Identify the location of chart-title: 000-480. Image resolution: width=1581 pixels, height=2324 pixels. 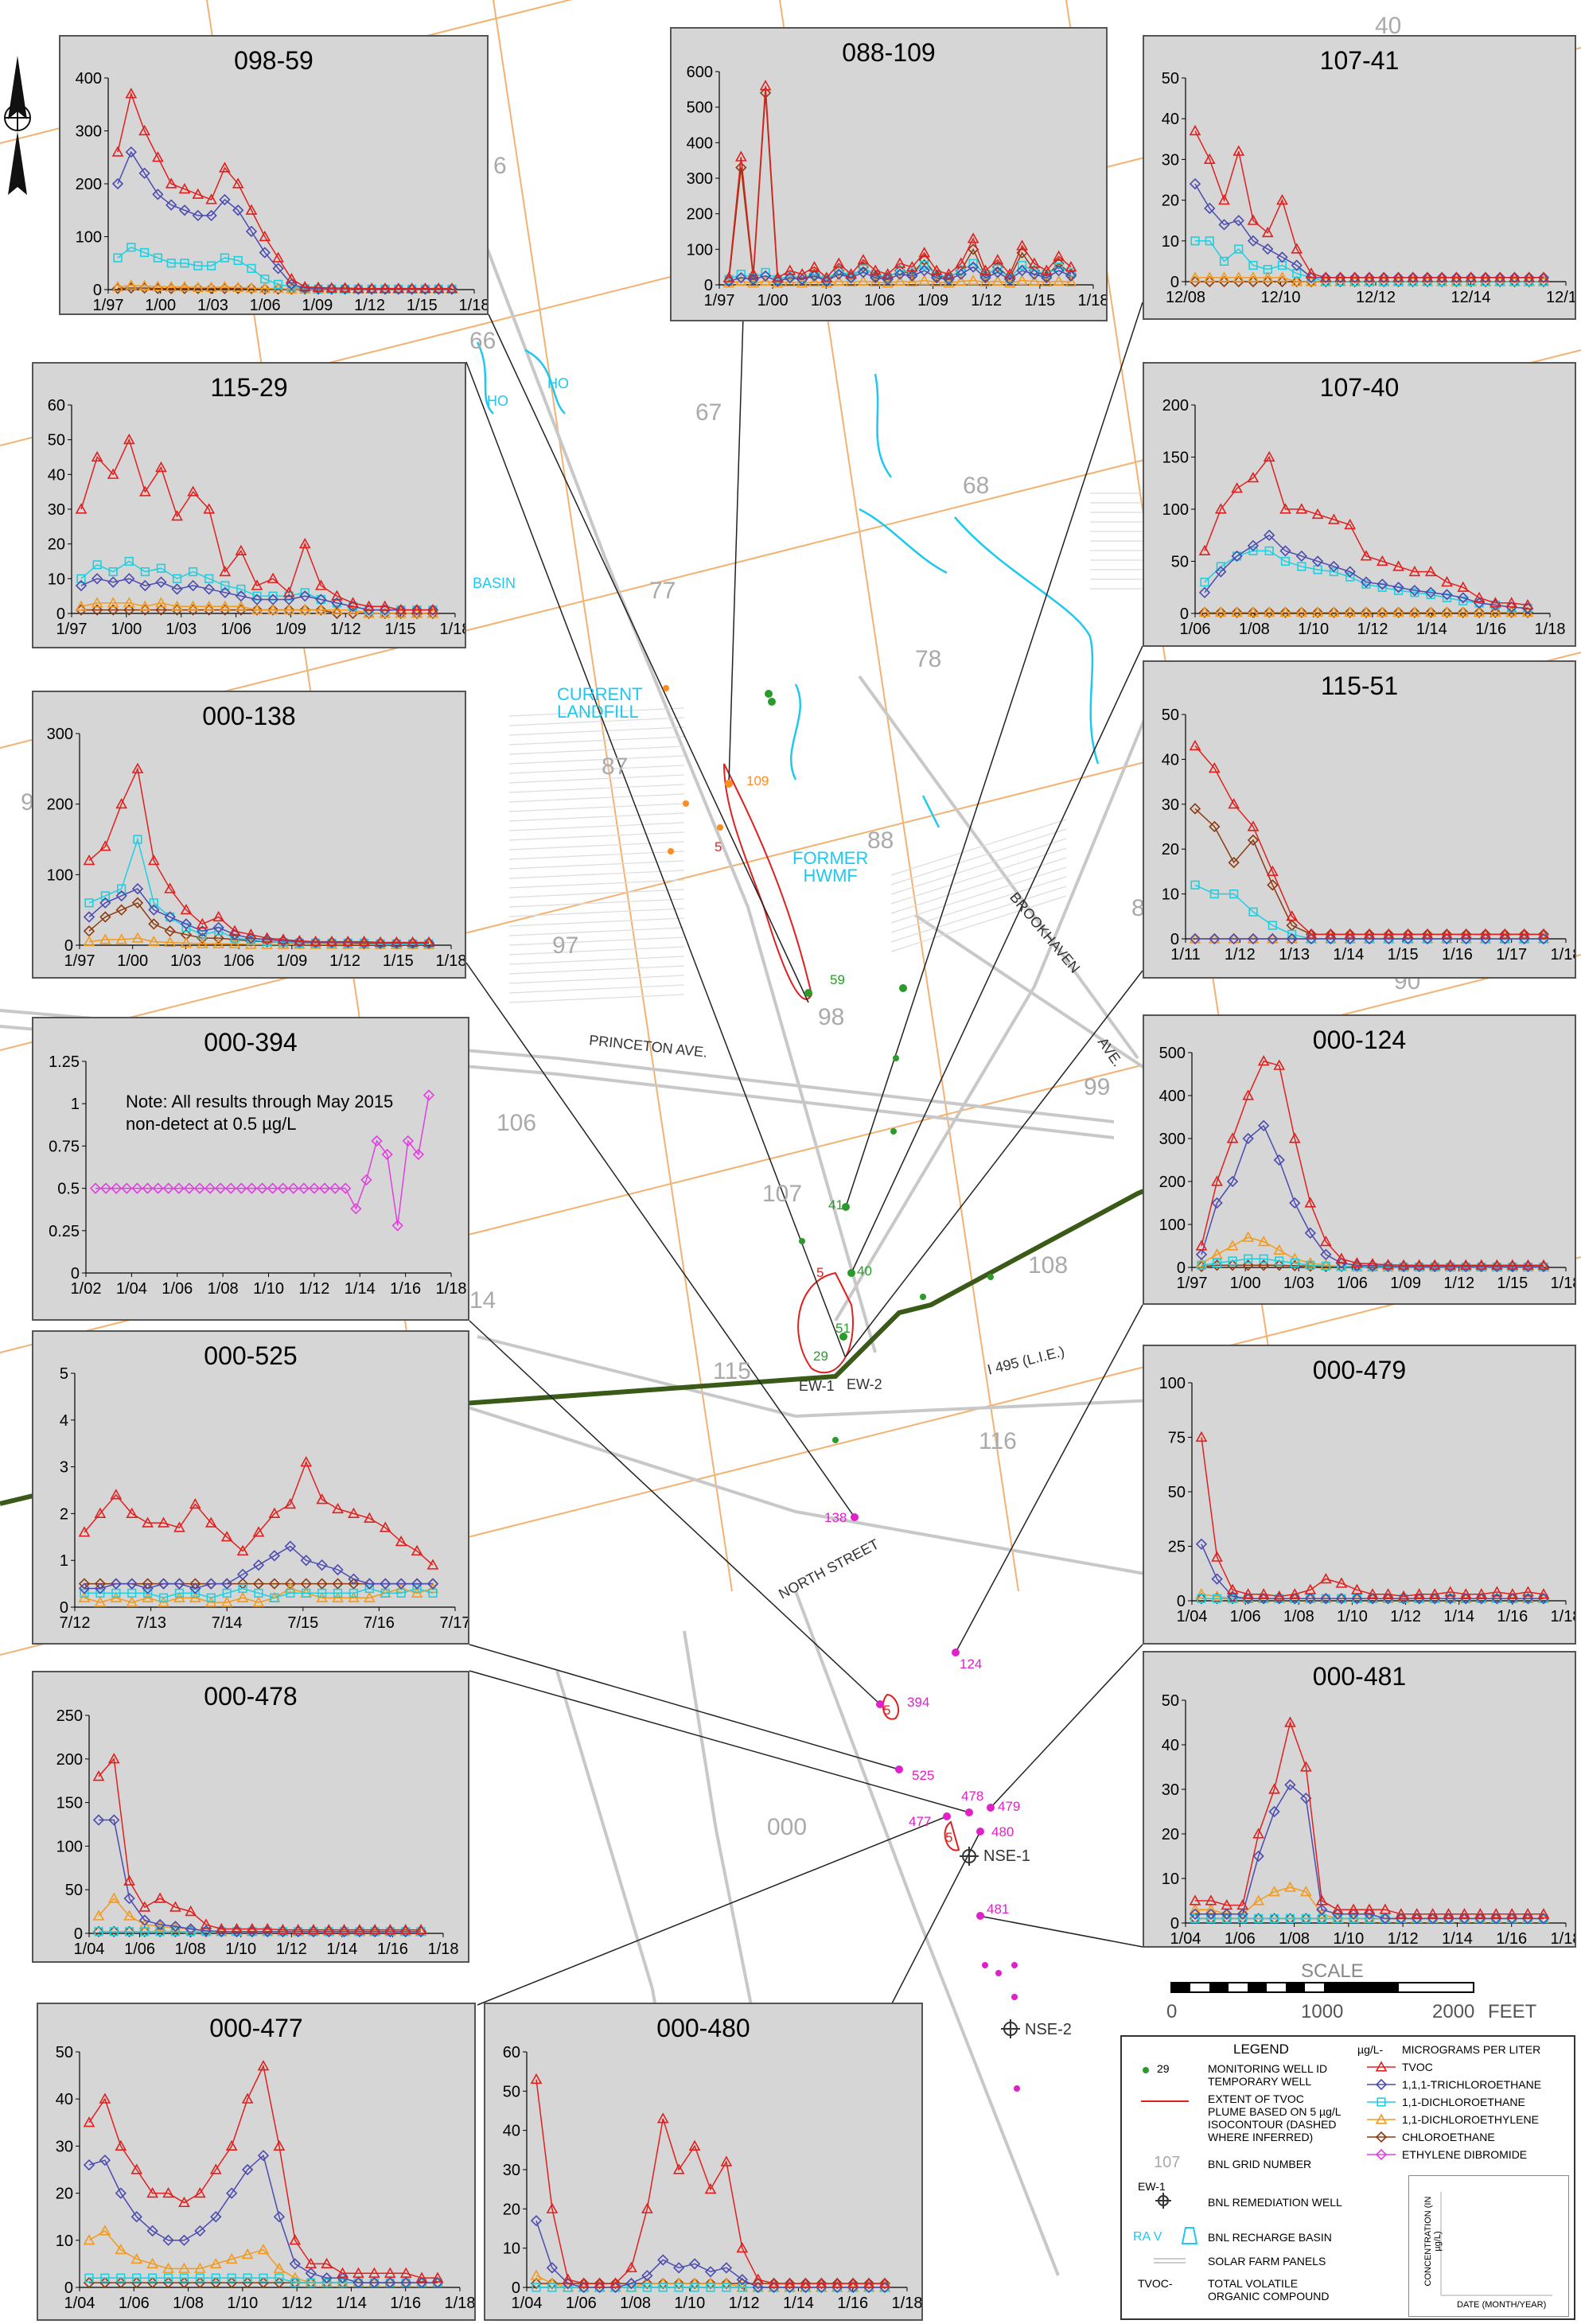
(703, 2028).